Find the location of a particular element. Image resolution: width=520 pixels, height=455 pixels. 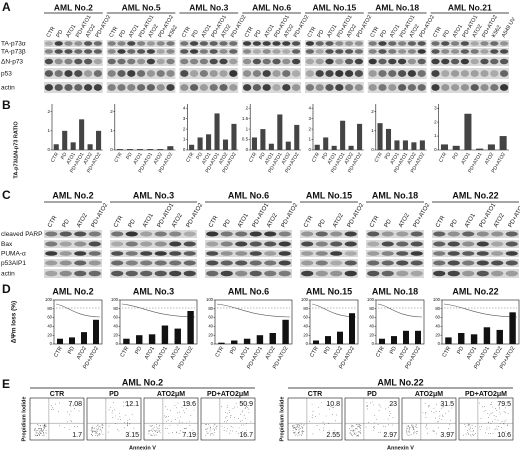

y-tick-label: 1 is located at coordinates (372, 130).